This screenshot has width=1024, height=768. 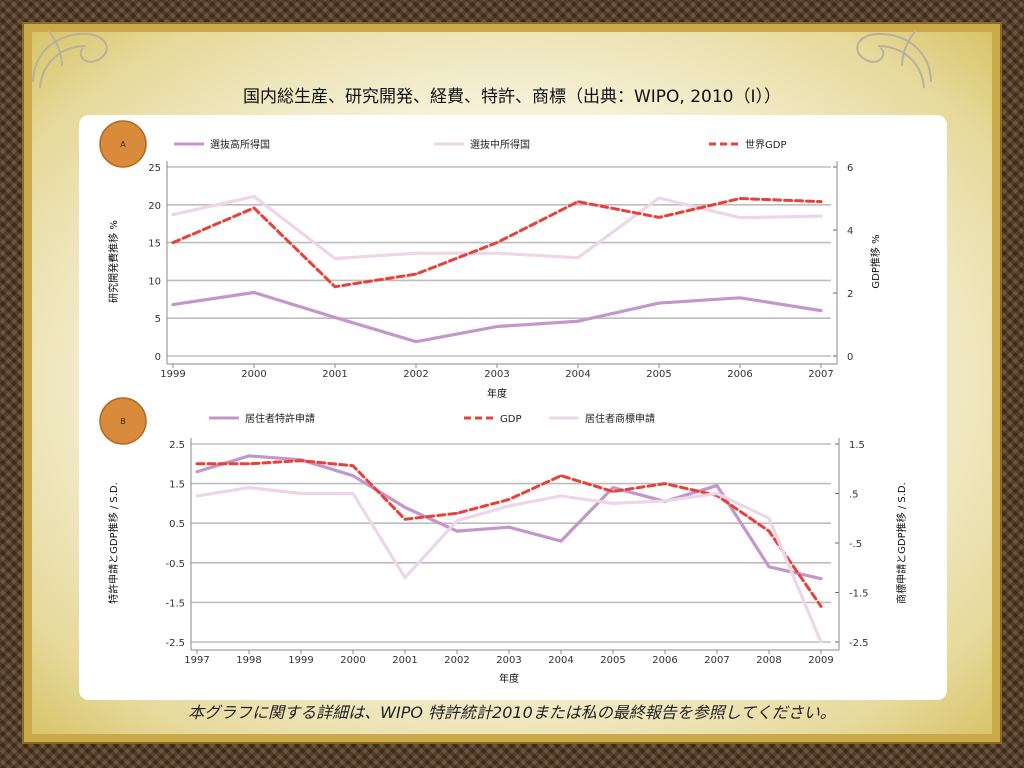 What do you see at coordinates (859, 643) in the screenshot?
I see `right-y-tick-label: -2.5` at bounding box center [859, 643].